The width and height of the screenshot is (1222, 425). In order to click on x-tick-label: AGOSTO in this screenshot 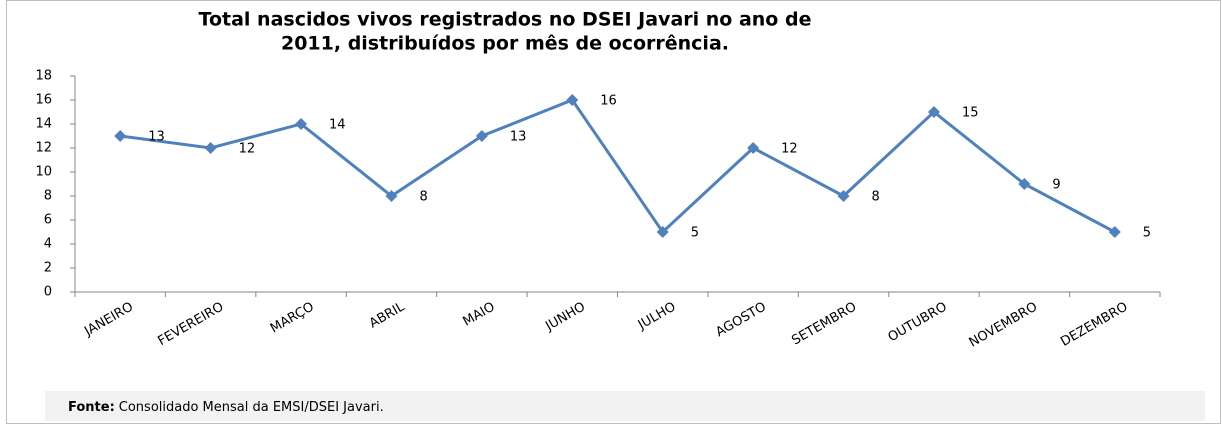, I will do `click(740, 320)`.